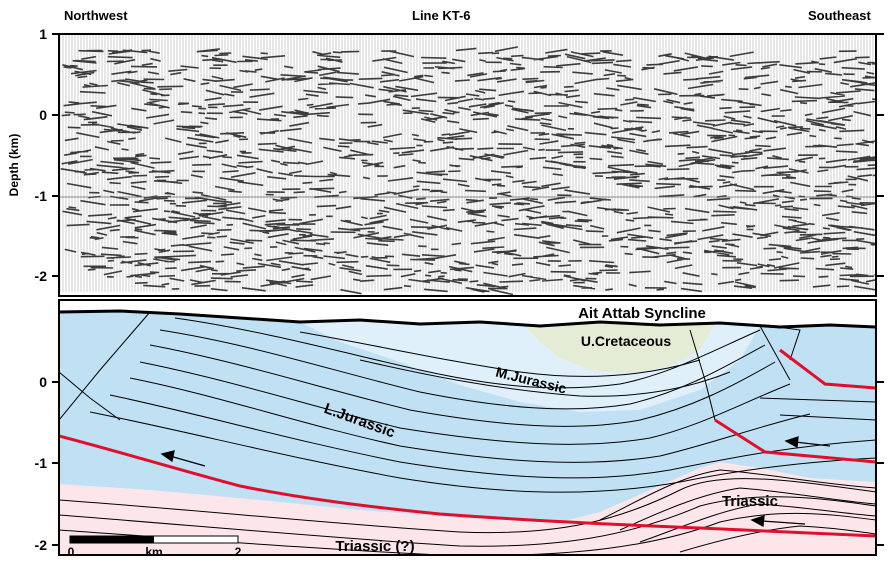  Describe the element at coordinates (238, 552) in the screenshot. I see `scale-end: 2` at that location.